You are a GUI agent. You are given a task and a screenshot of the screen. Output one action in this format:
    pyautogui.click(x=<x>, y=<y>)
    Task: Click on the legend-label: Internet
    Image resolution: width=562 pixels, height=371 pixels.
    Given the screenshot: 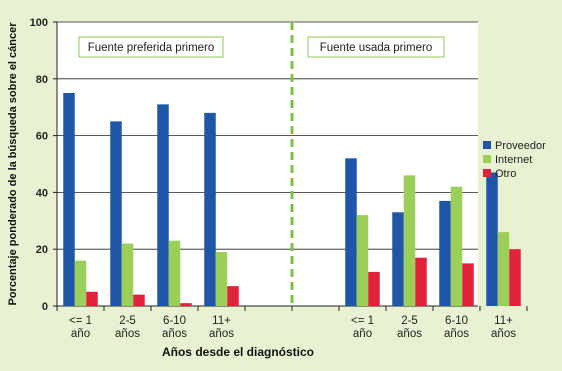 What is the action you would take?
    pyautogui.click(x=513, y=160)
    